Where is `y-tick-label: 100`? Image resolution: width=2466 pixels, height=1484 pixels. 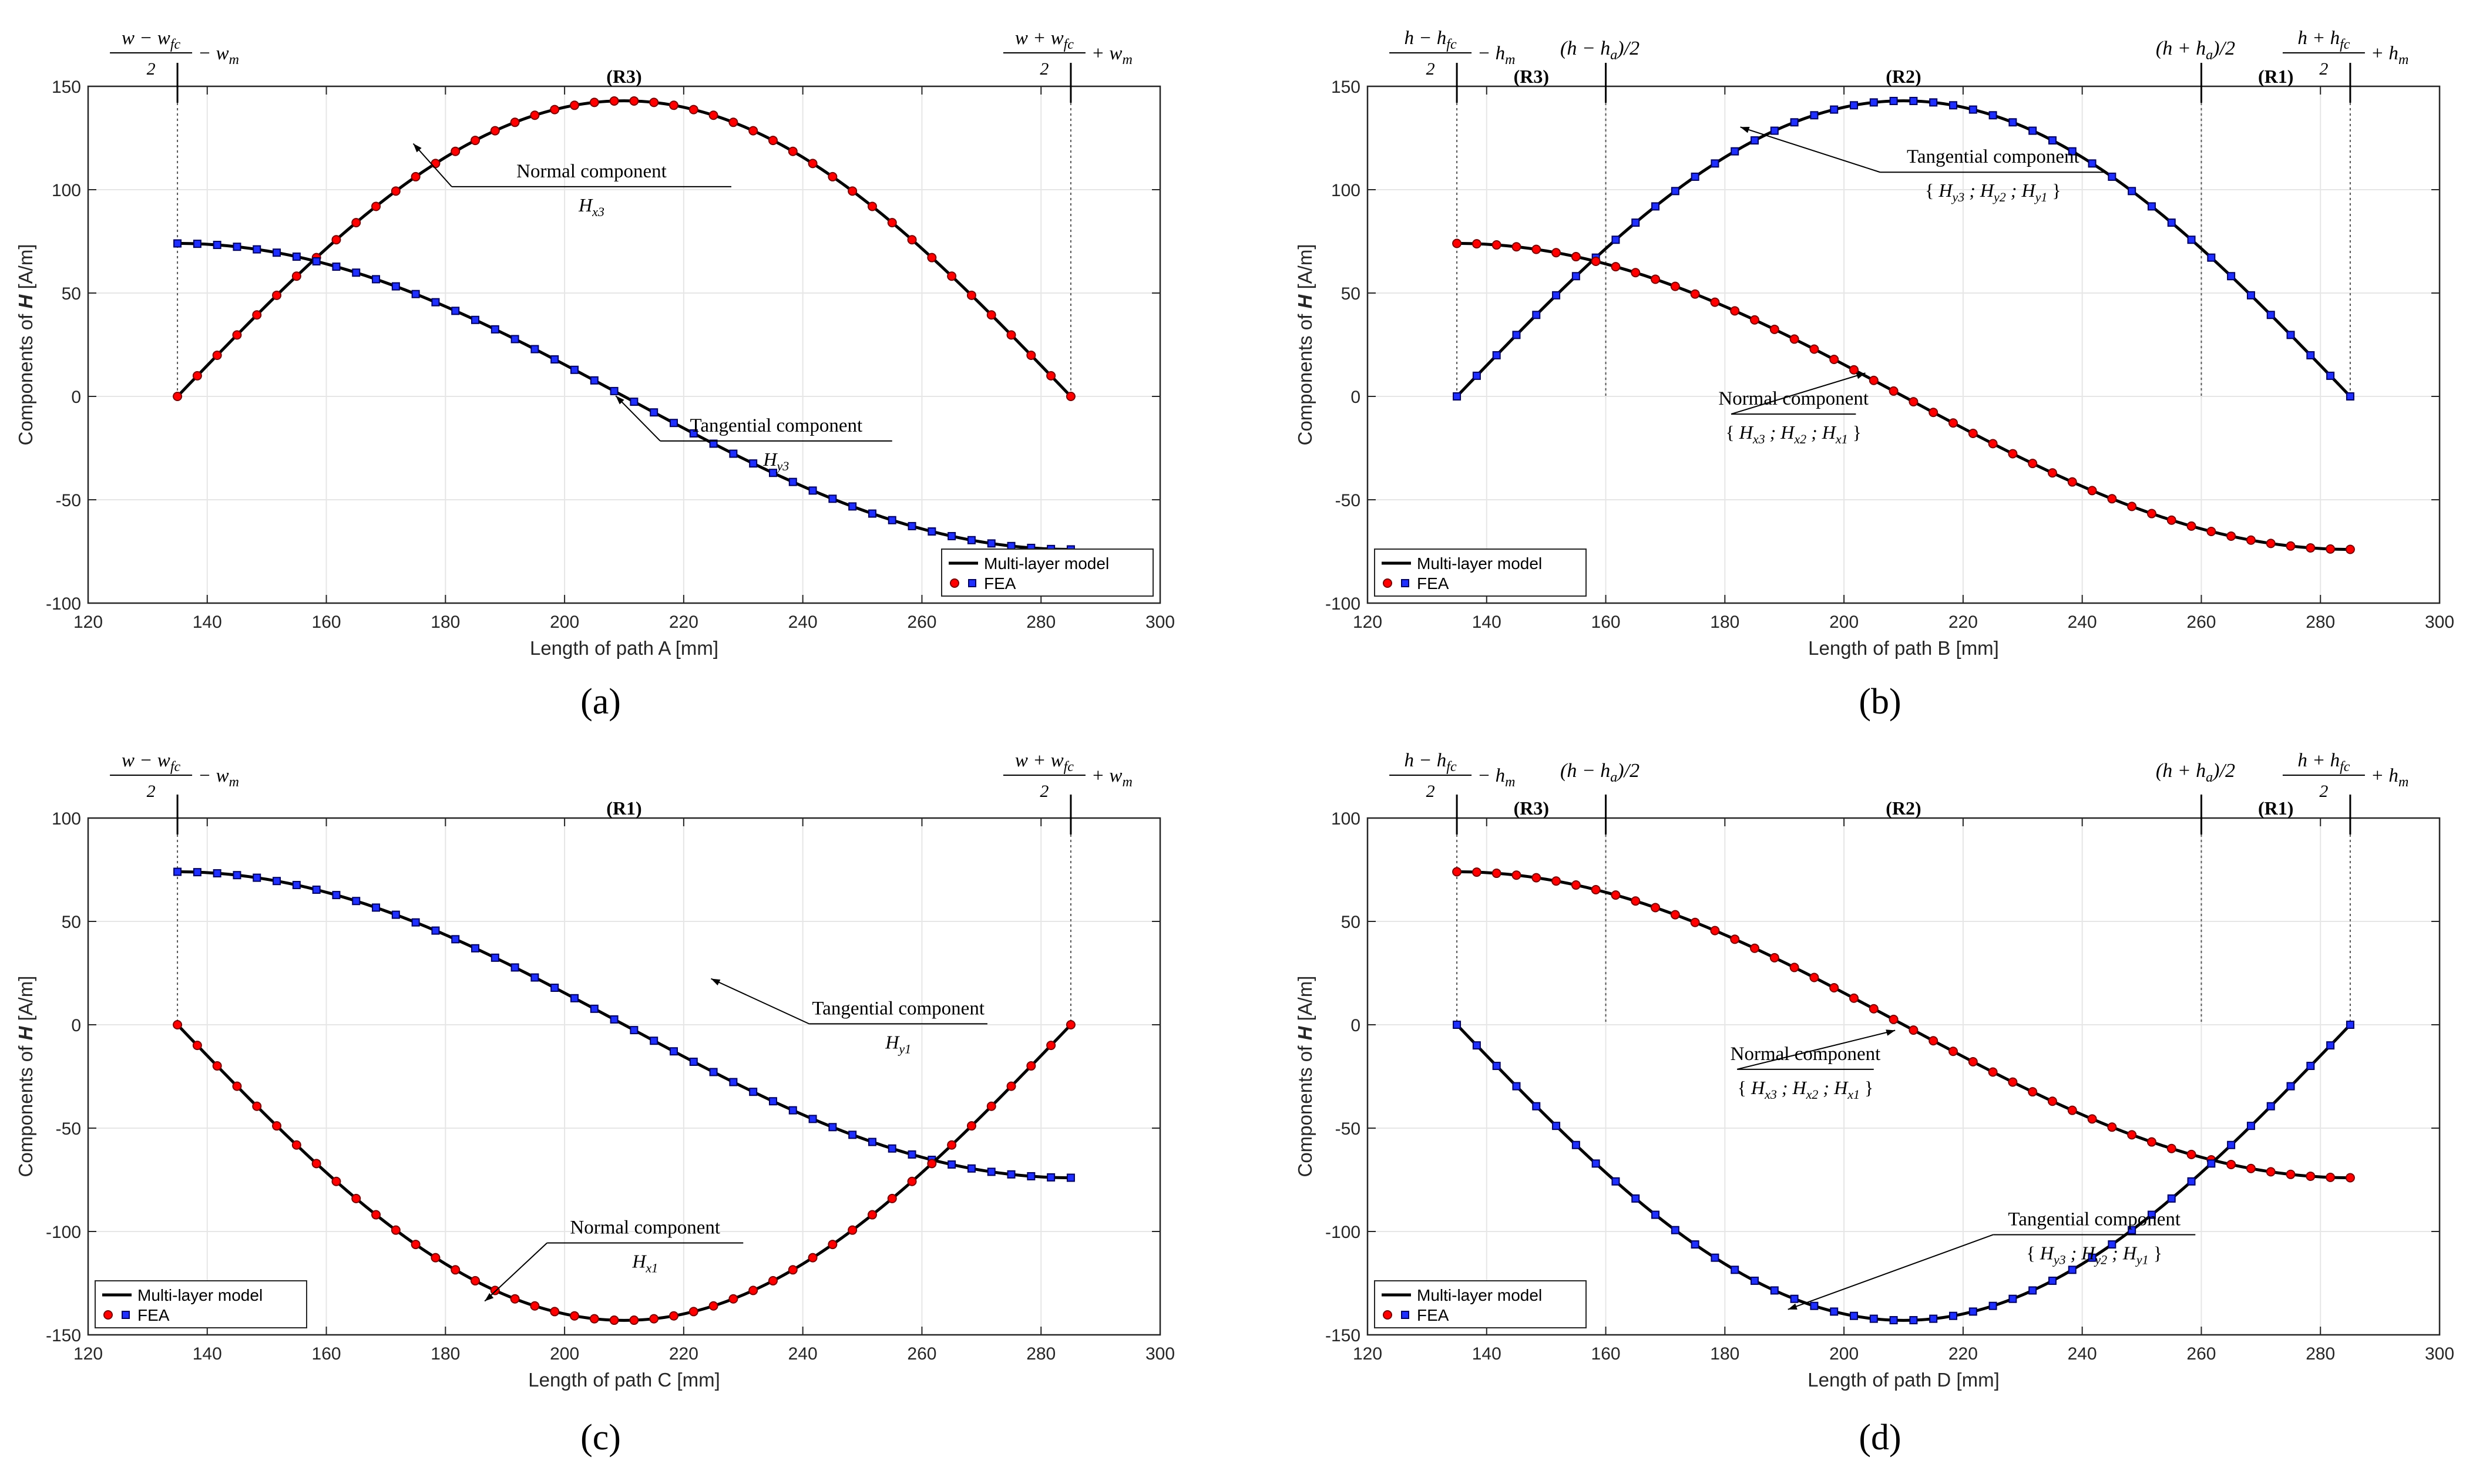
y-tick-label: 100 is located at coordinates (66, 819).